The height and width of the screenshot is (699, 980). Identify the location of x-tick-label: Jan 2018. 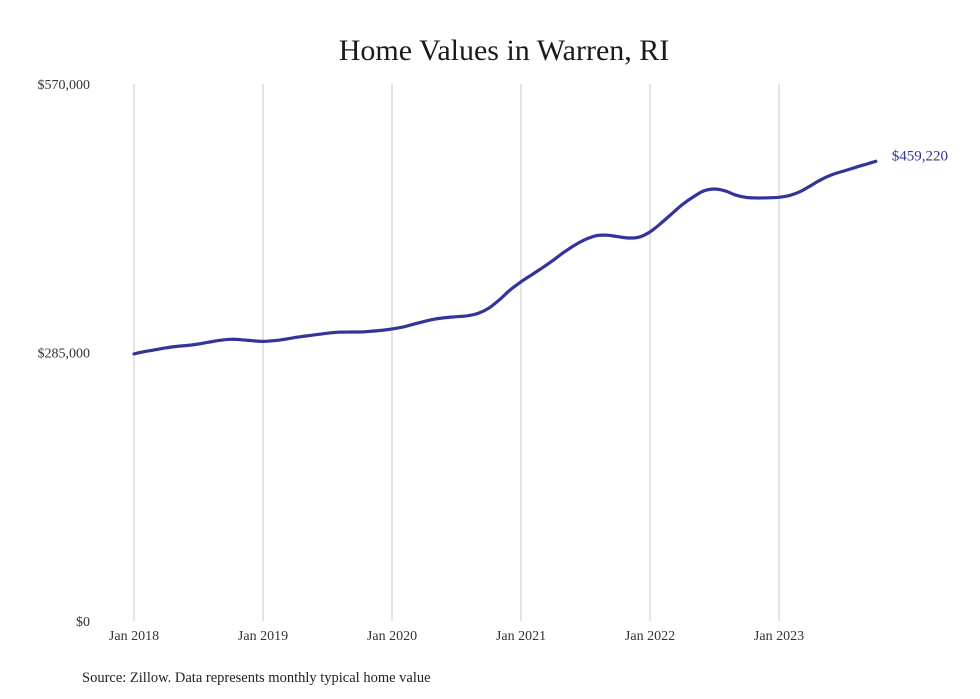
(134, 636).